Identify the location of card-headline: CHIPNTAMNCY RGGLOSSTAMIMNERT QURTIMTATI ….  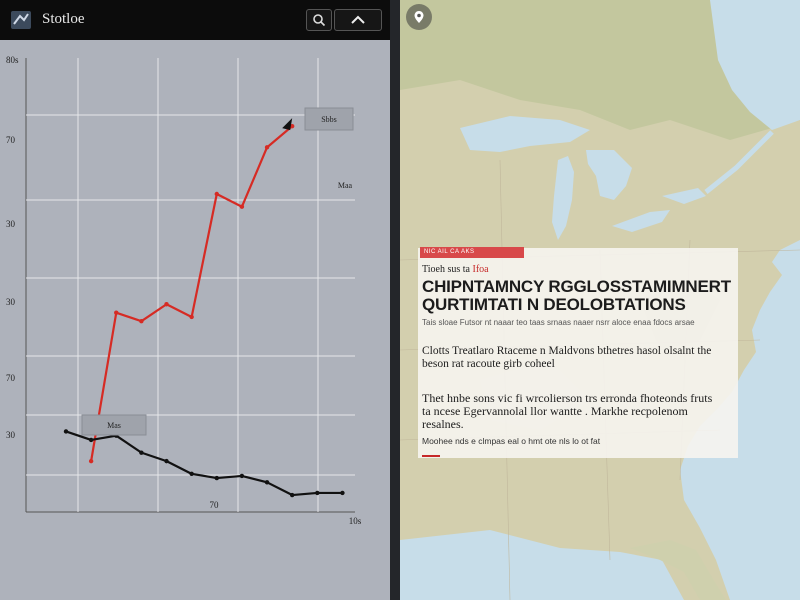
(577, 296).